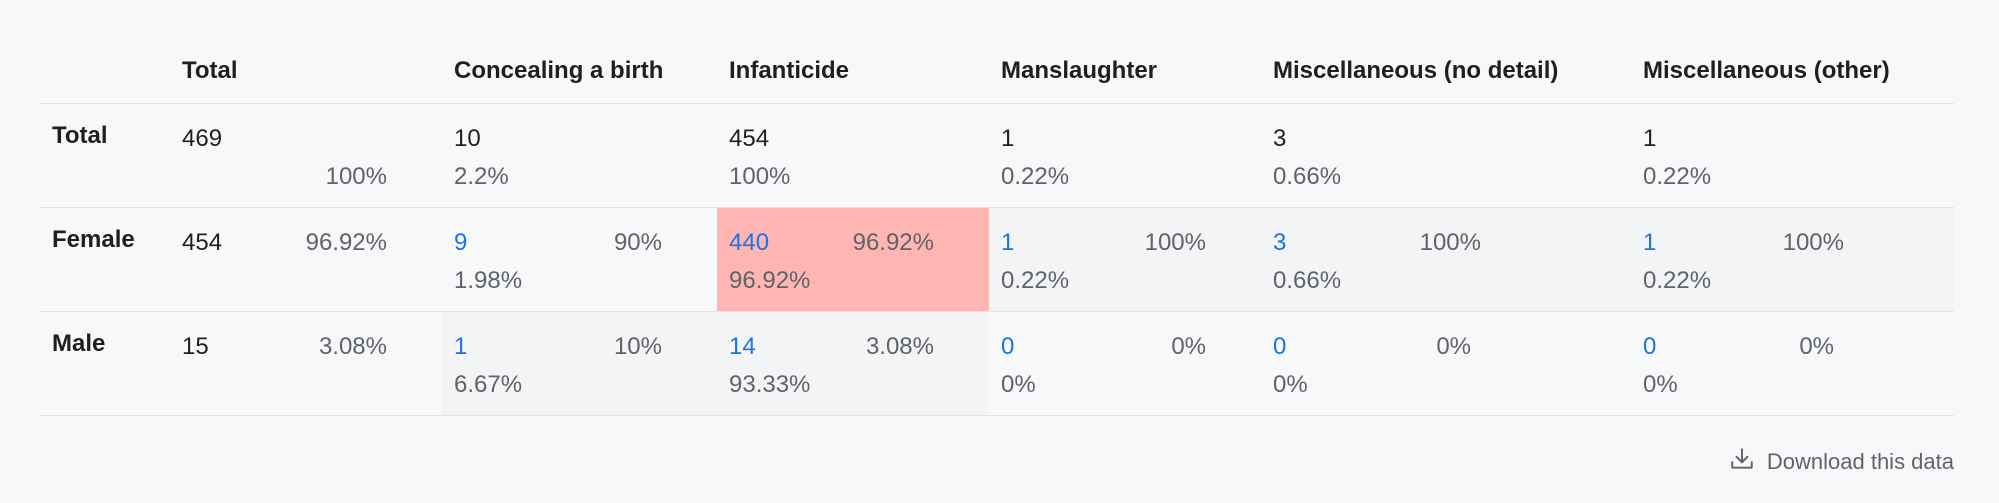 Image resolution: width=1999 pixels, height=503 pixels. I want to click on cell-female-manslaughter: 1 100% 0.22%, so click(1125, 259).